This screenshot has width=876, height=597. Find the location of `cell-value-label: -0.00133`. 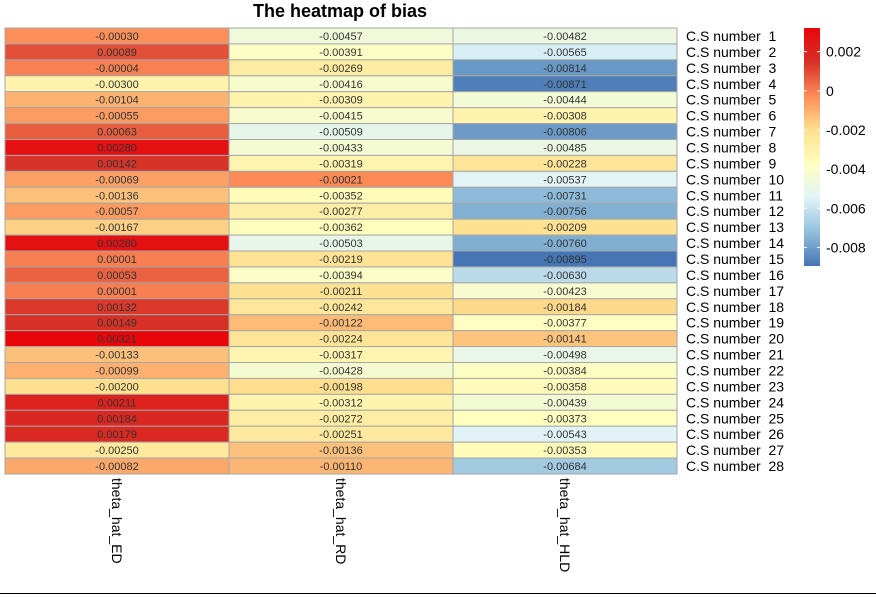

cell-value-label: -0.00133 is located at coordinates (116, 356).